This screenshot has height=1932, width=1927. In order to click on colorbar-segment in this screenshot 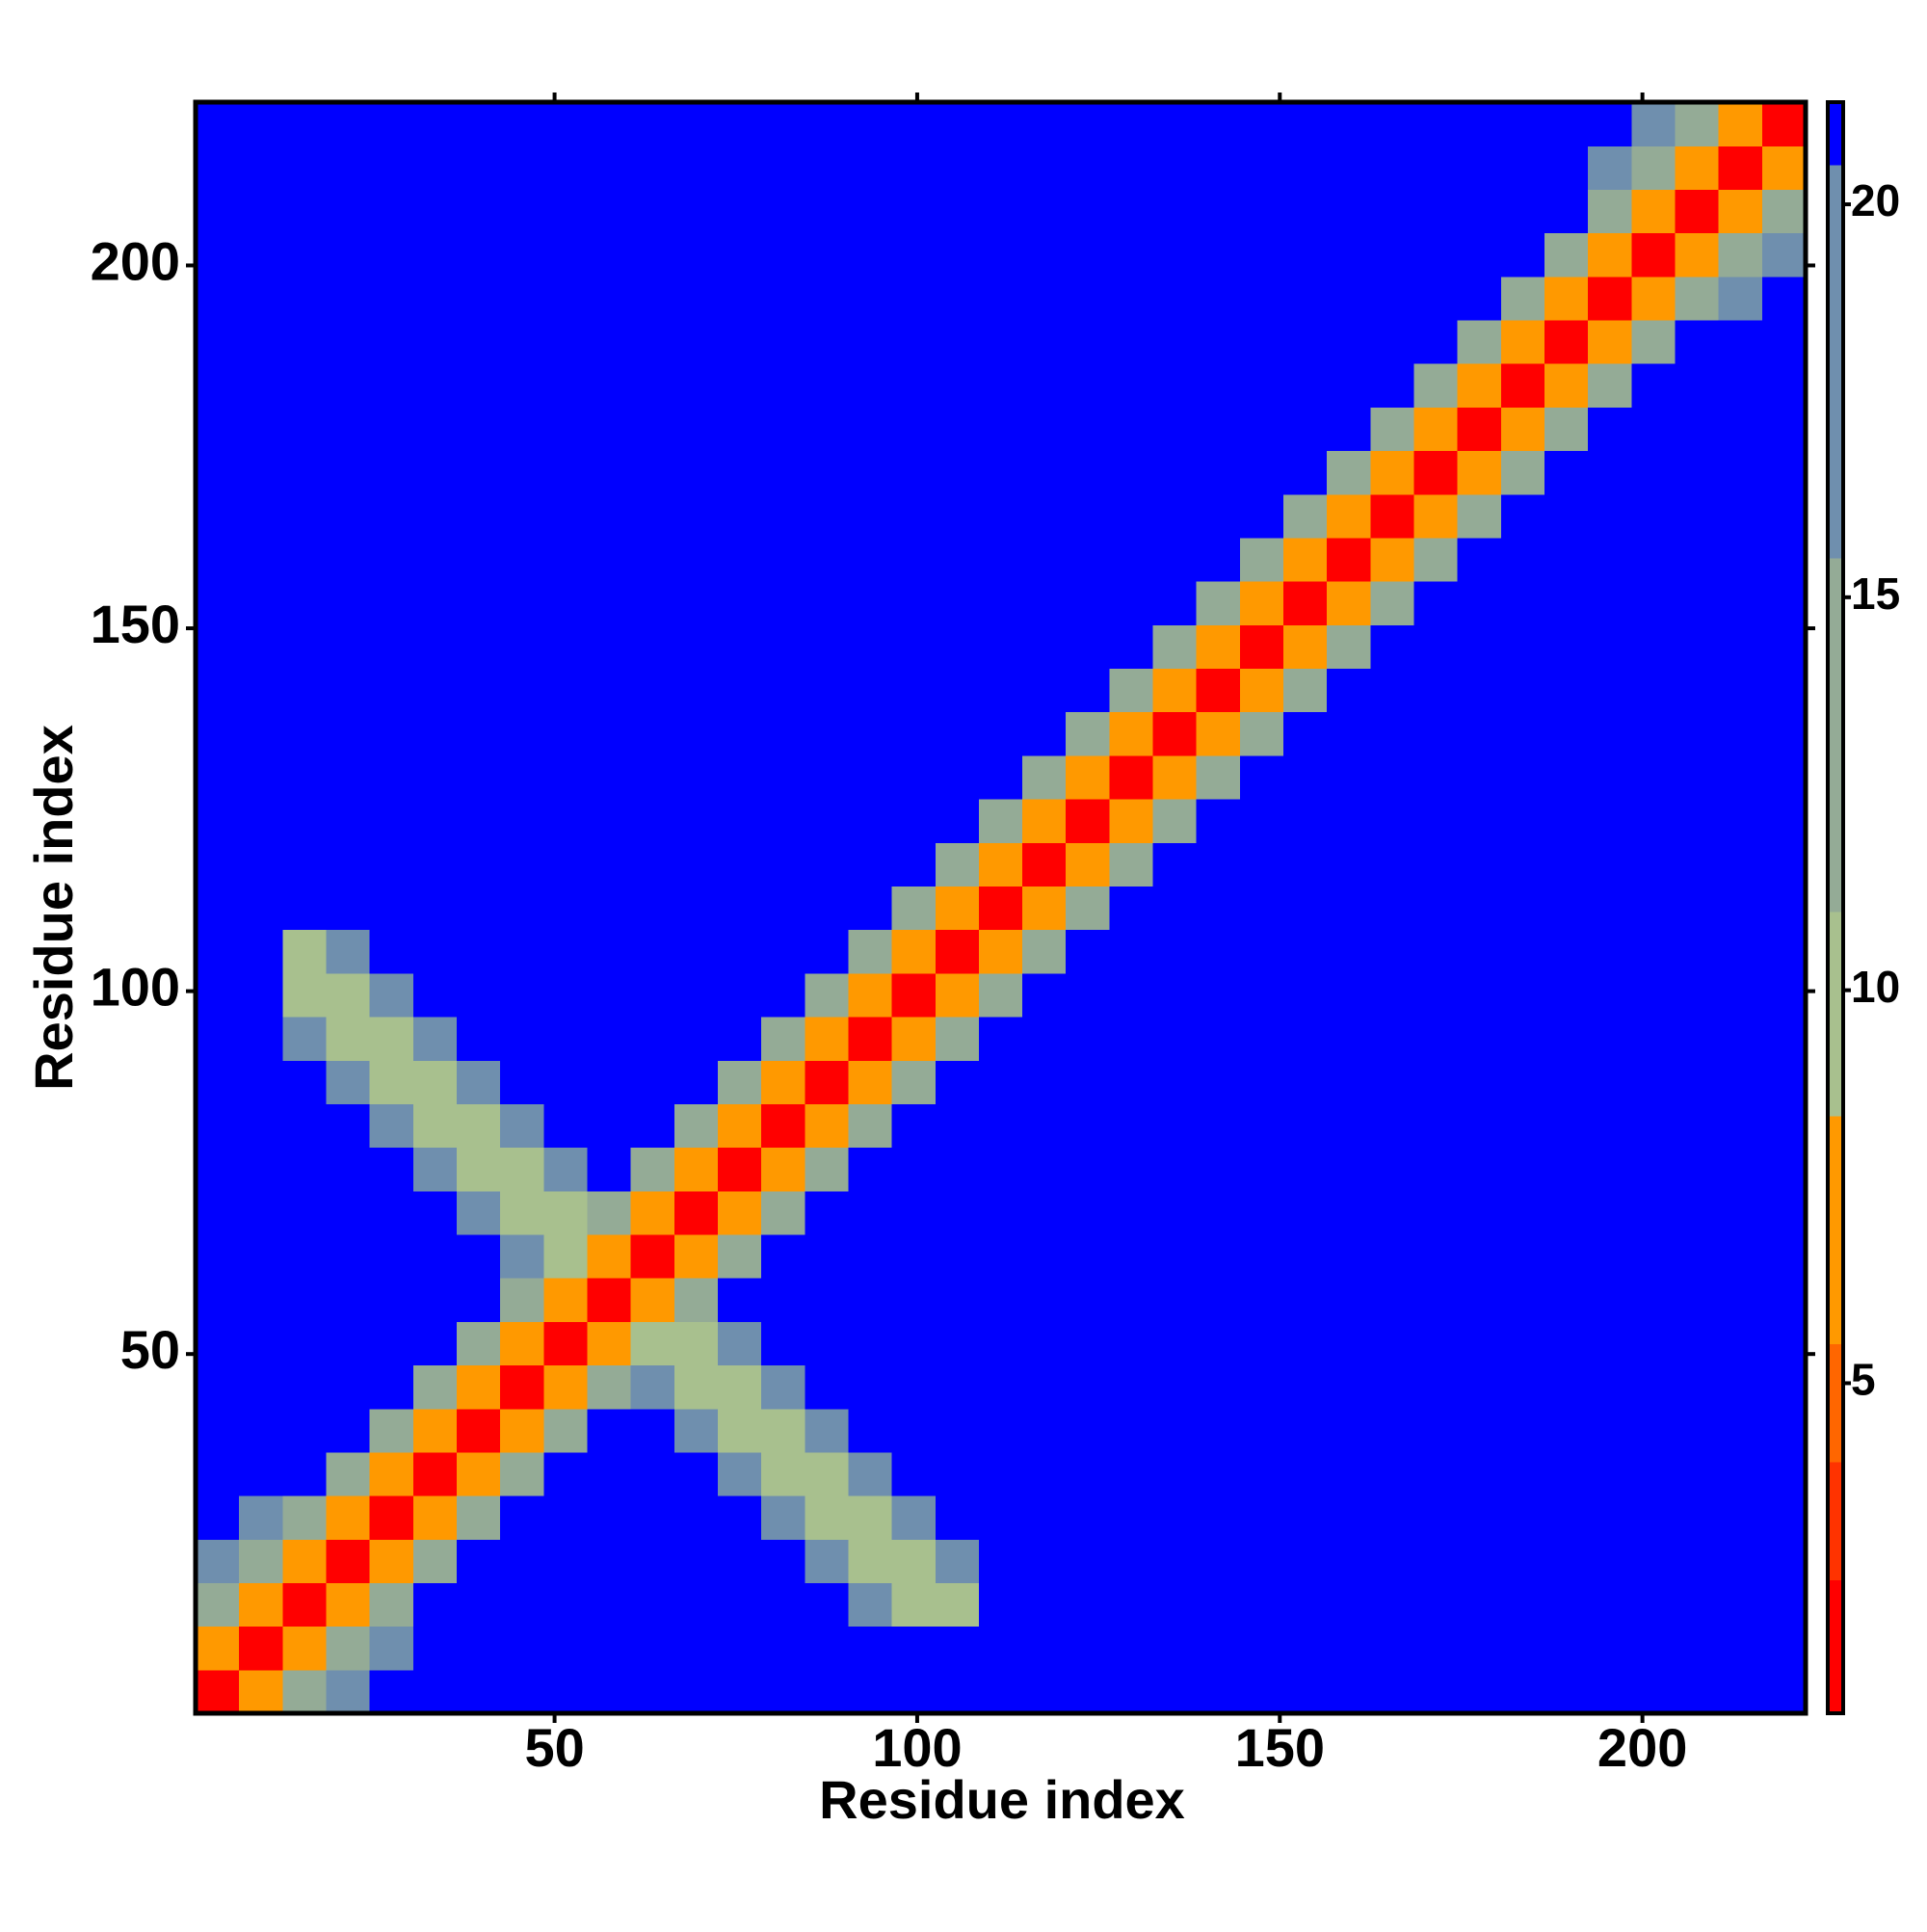, I will do `click(1835, 1014)`.